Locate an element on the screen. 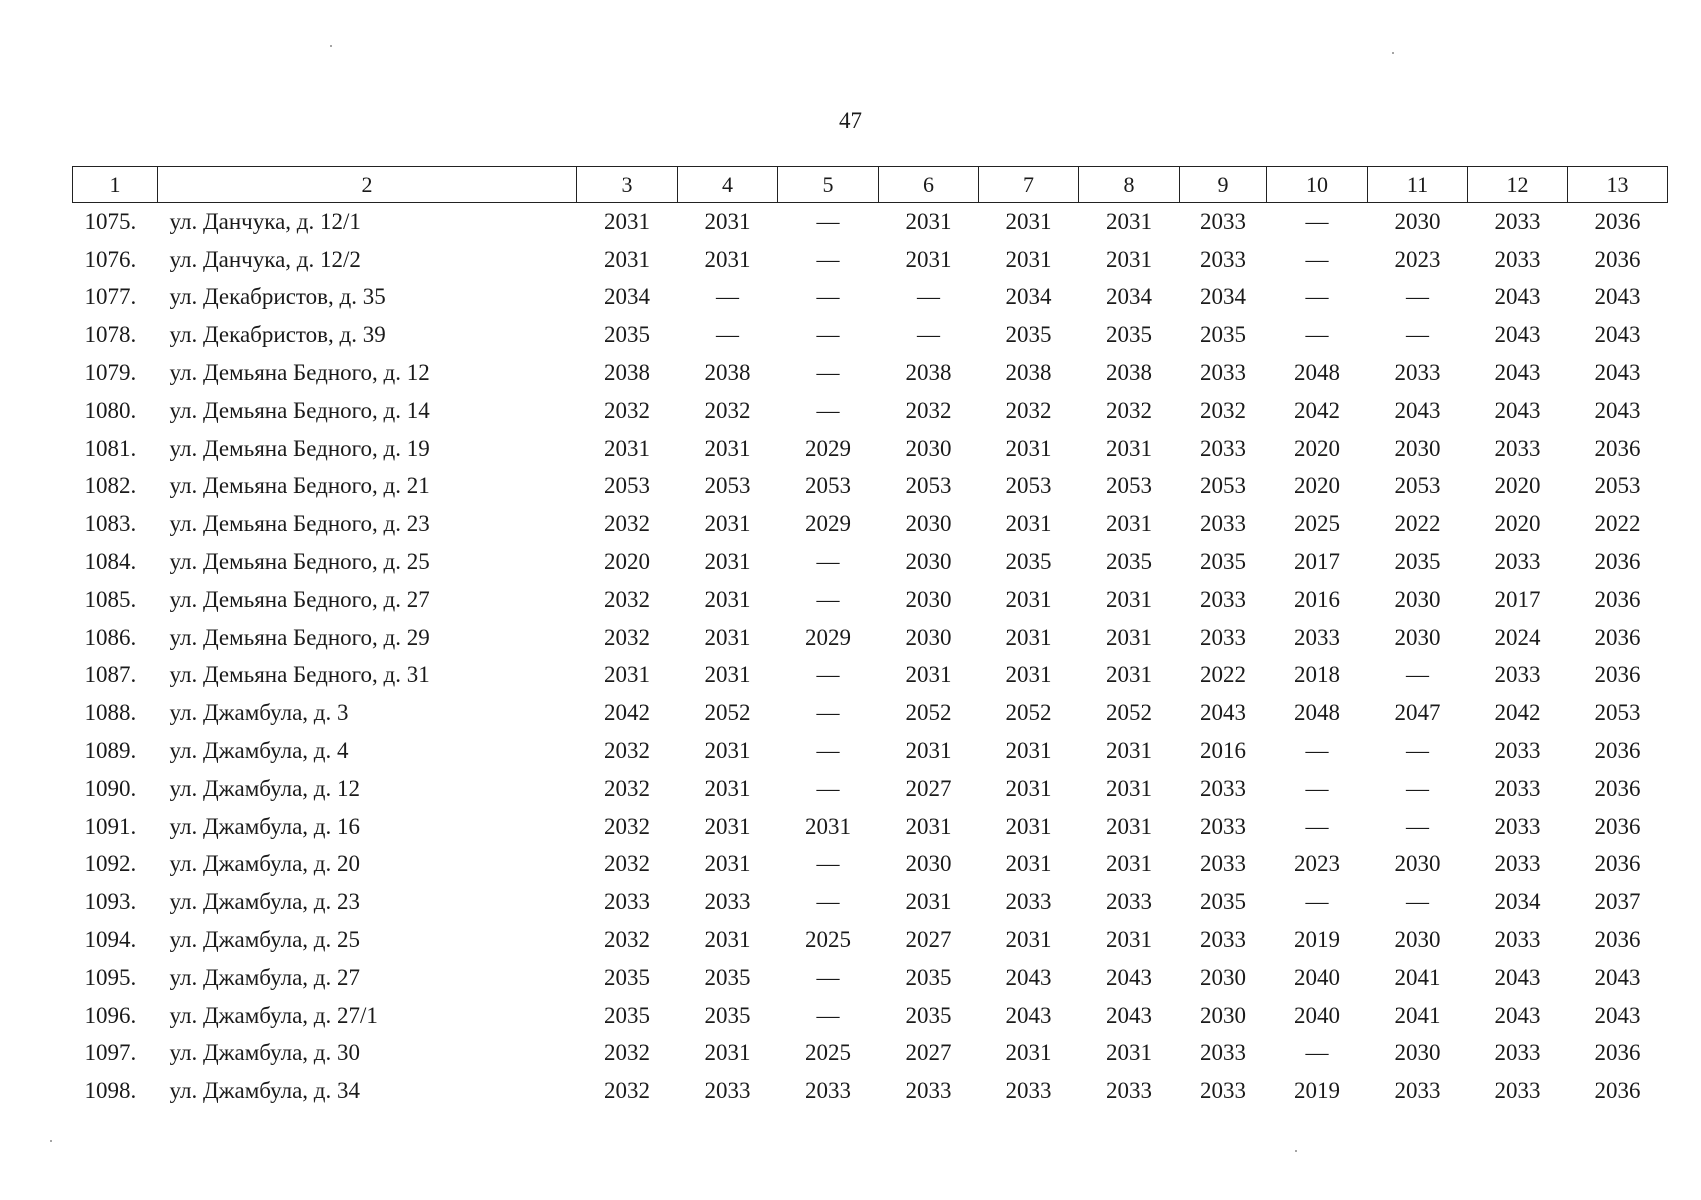 This screenshot has height=1200, width=1701. column-header-12: 12 is located at coordinates (1517, 184).